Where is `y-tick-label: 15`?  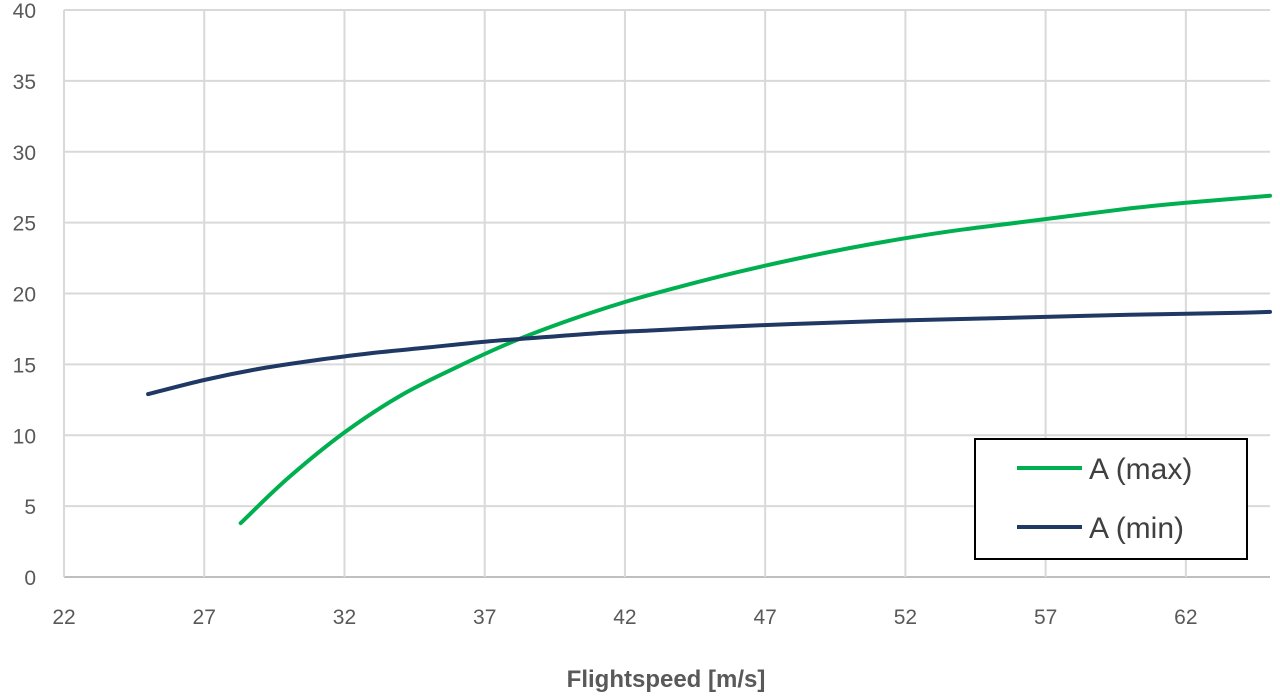
y-tick-label: 15 is located at coordinates (24, 365).